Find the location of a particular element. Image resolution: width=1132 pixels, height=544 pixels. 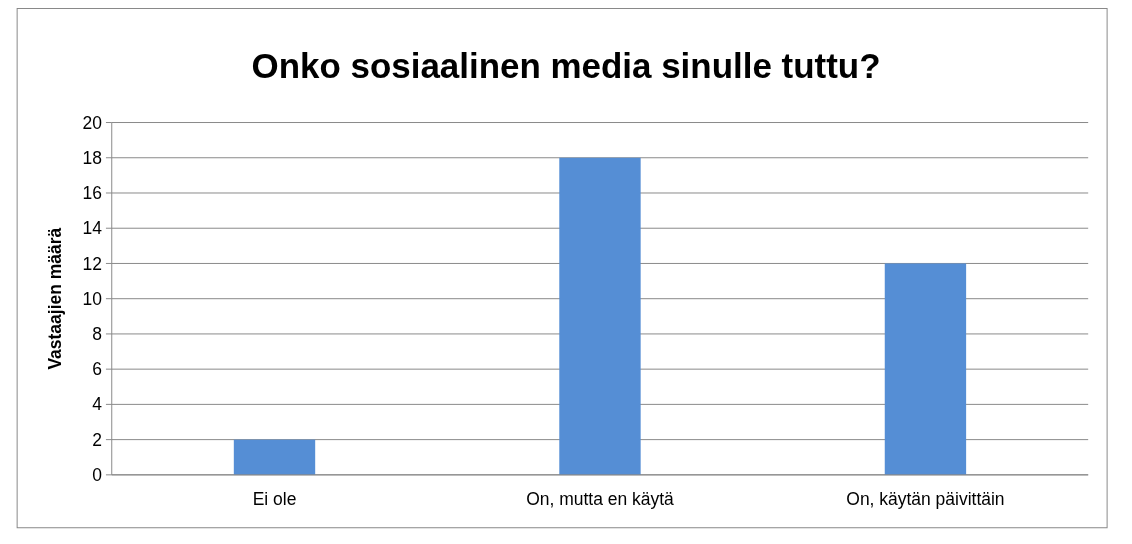

y-tick-label: 4 is located at coordinates (97, 404).